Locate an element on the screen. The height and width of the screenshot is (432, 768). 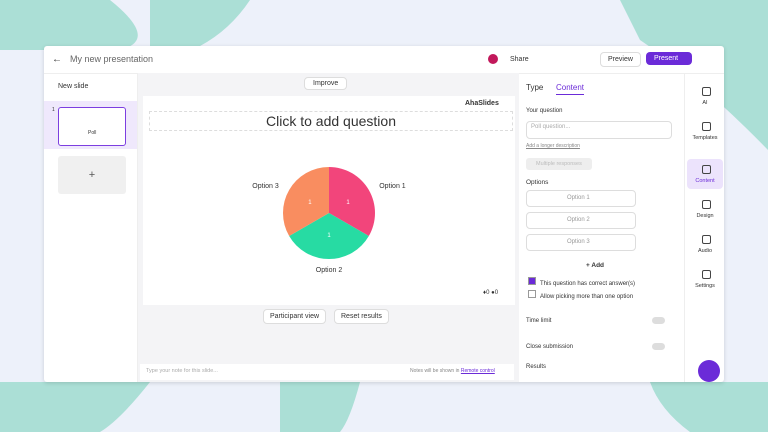
rail-item: Content is located at coordinates (705, 174).